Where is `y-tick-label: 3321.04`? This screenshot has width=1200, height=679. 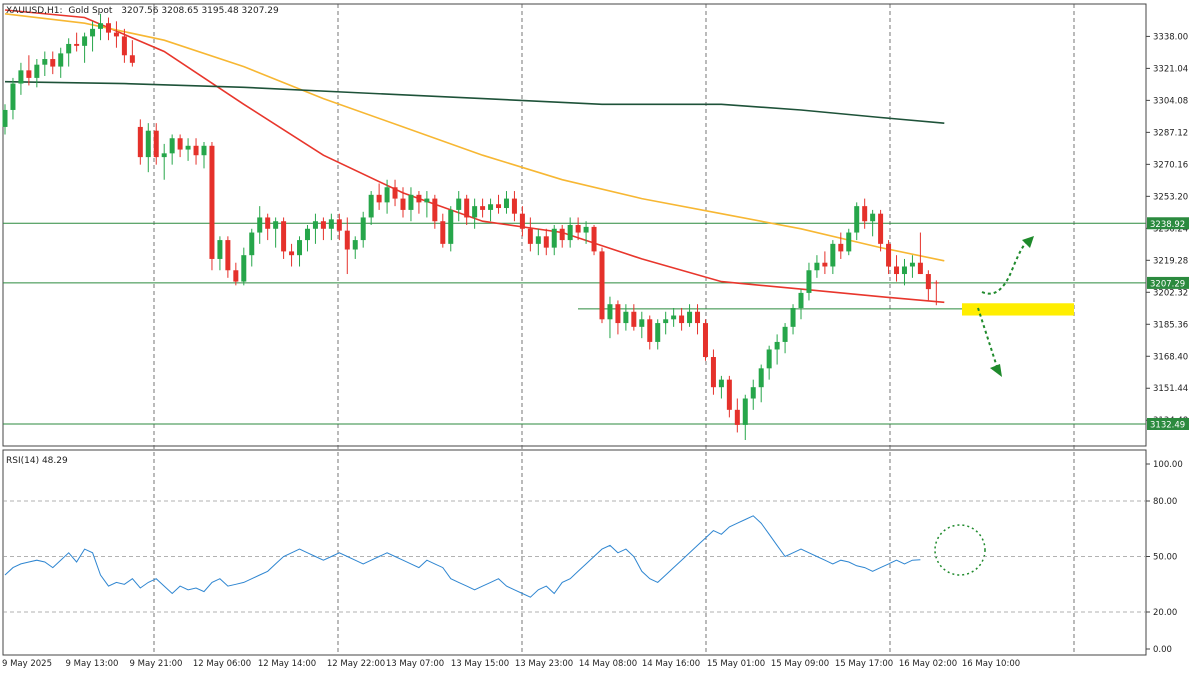 y-tick-label: 3321.04 is located at coordinates (1170, 69).